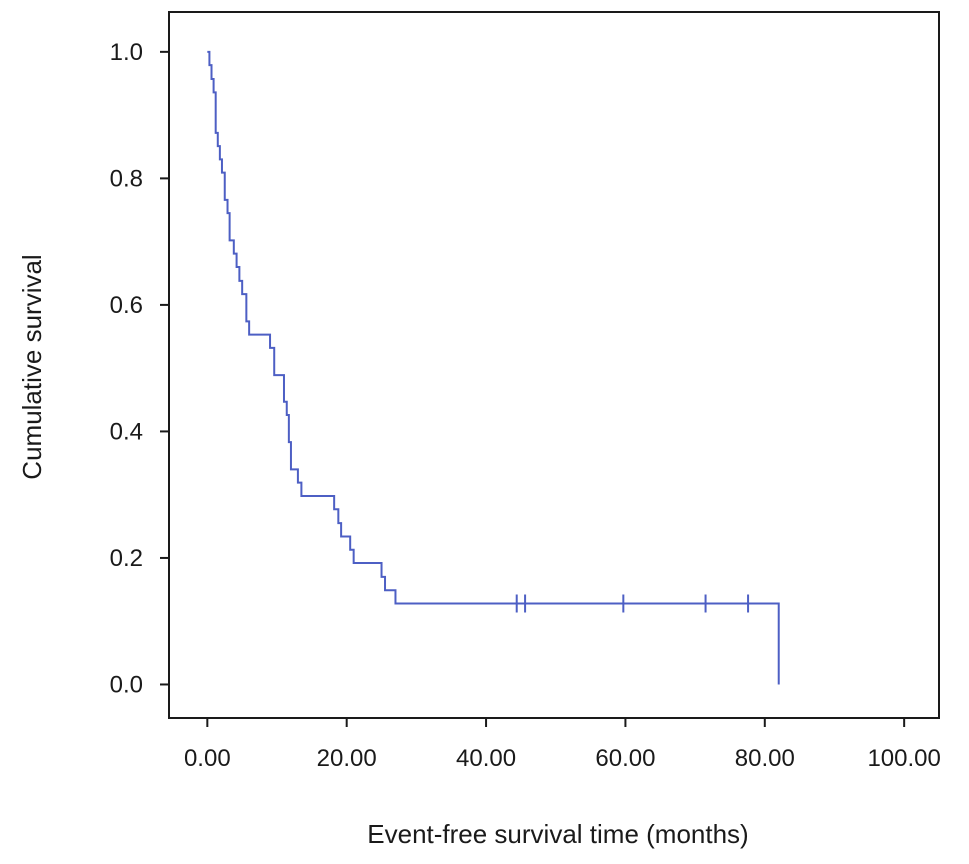 This screenshot has height=864, width=969. What do you see at coordinates (625, 758) in the screenshot?
I see `x-tick-label: 60.00` at bounding box center [625, 758].